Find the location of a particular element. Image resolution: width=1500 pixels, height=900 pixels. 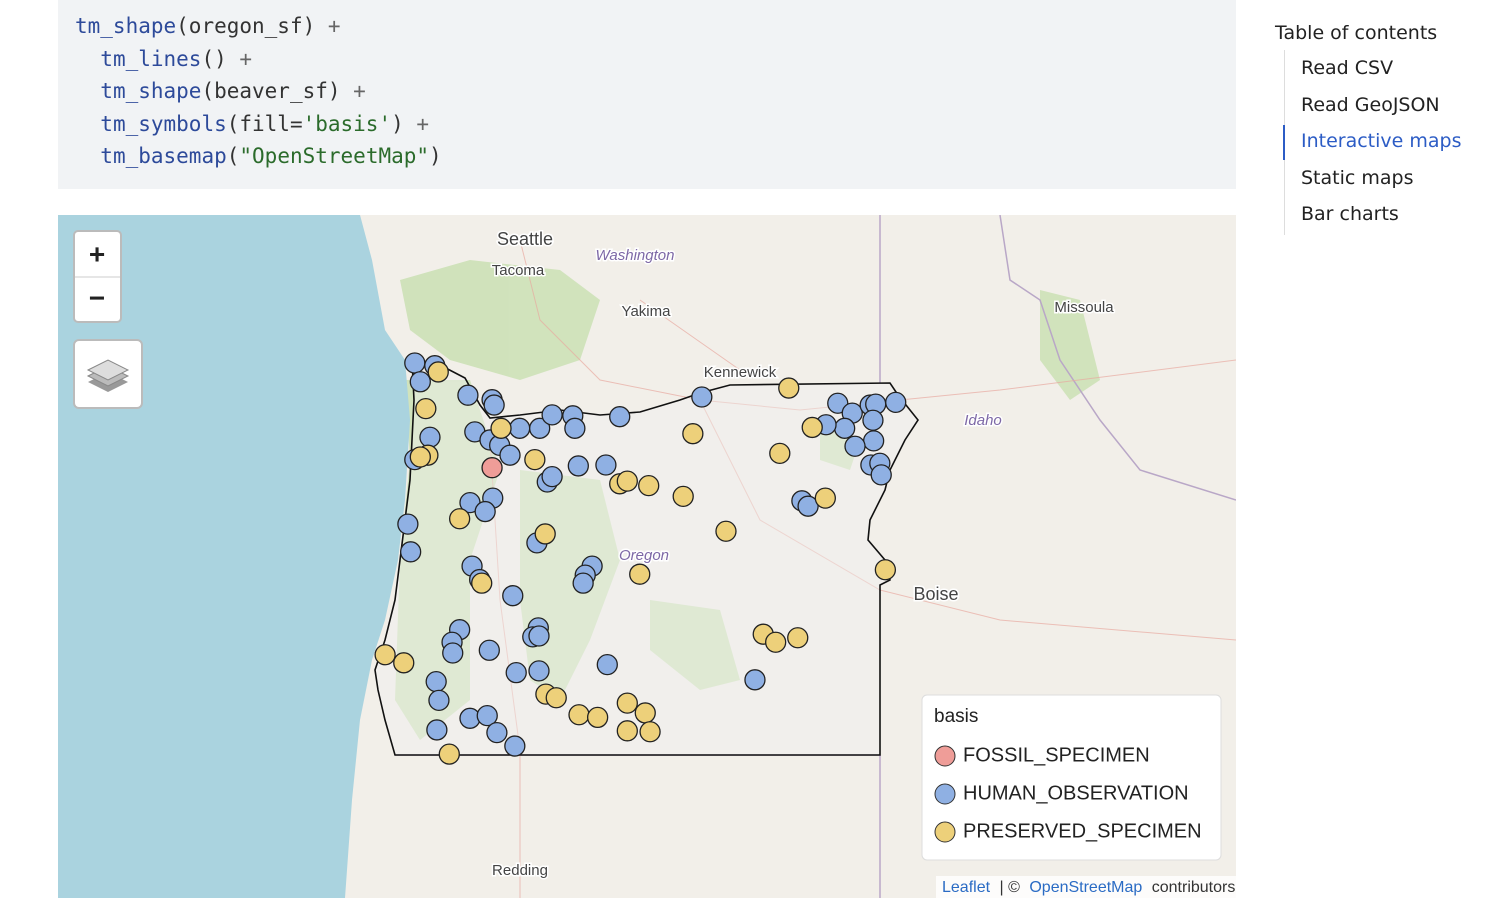

place-label: Idaho is located at coordinates (983, 420).